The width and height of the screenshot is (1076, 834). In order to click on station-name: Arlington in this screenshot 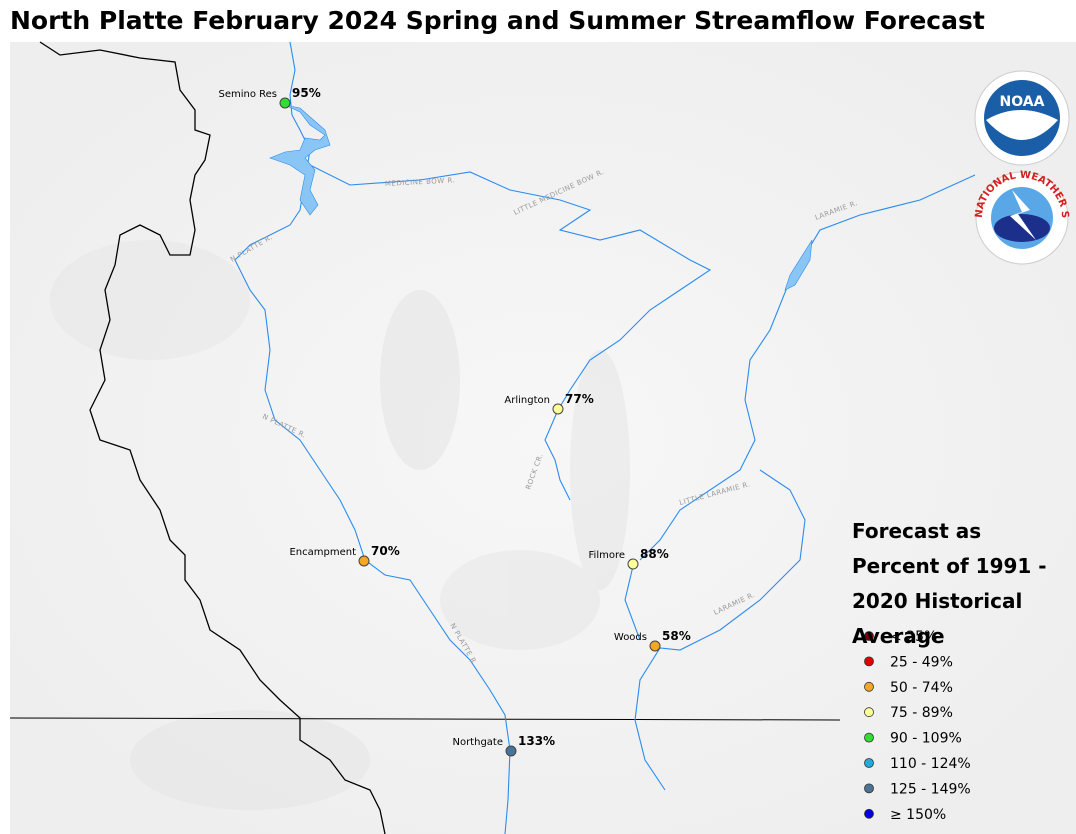, I will do `click(527, 400)`.